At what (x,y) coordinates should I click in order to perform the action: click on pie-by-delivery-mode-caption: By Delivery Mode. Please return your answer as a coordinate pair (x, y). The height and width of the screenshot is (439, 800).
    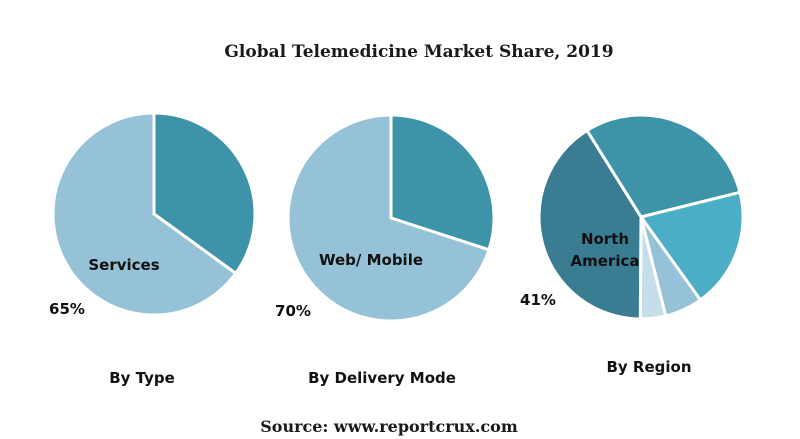
    Looking at the image, I should click on (382, 378).